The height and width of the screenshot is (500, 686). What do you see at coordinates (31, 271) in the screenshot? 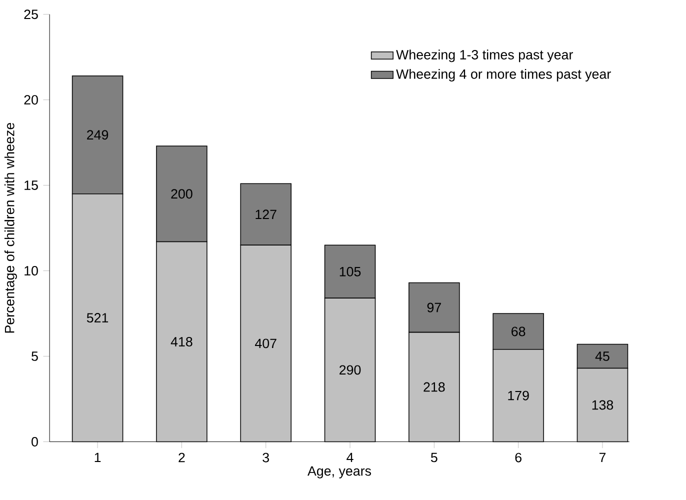
I see `y-tick-label: 10` at bounding box center [31, 271].